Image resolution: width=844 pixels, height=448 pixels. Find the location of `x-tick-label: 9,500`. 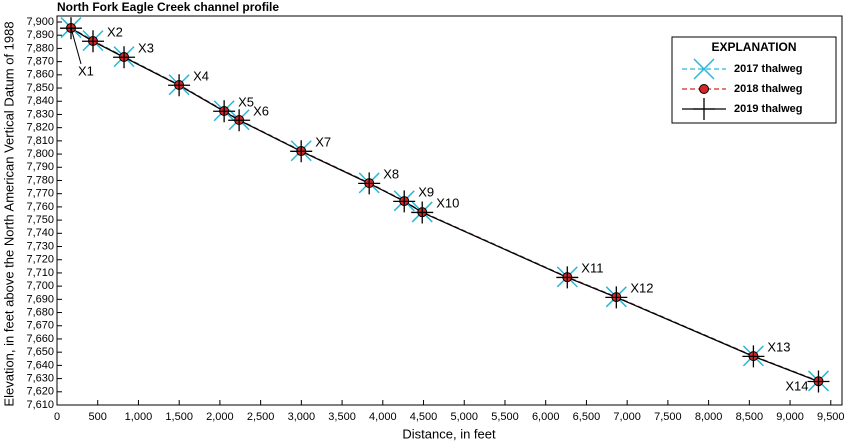

x-tick-label: 9,500 is located at coordinates (830, 417).